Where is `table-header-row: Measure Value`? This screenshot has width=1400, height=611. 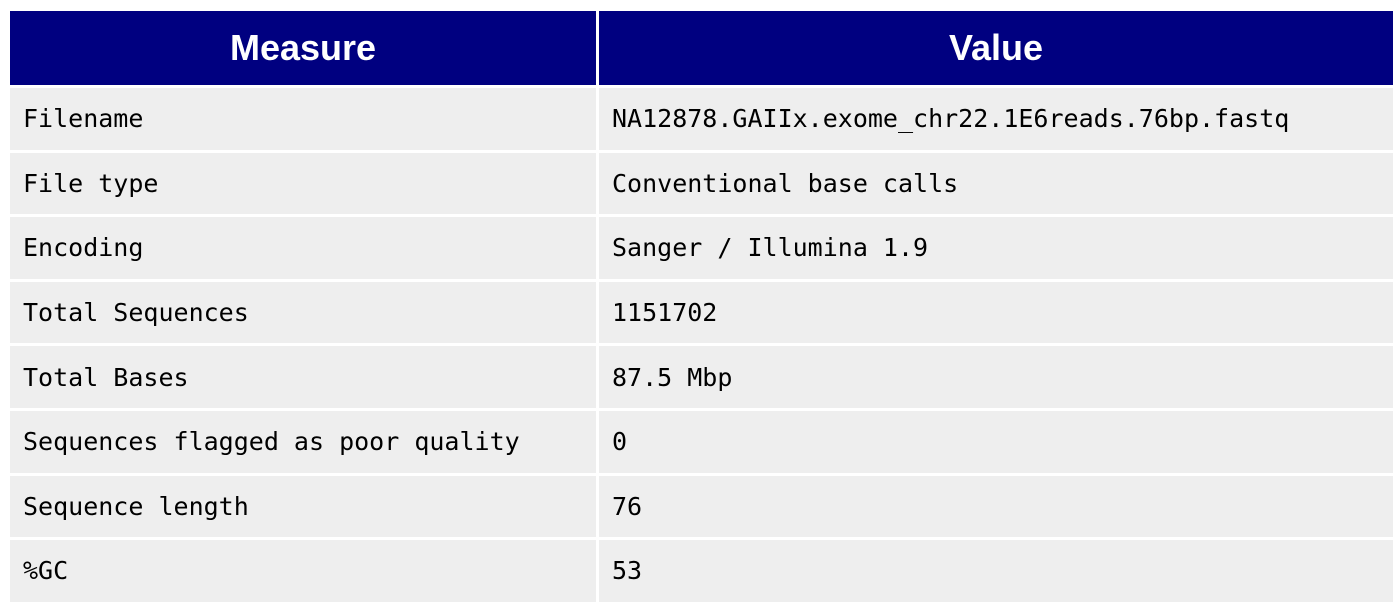 table-header-row: Measure Value is located at coordinates (701, 48).